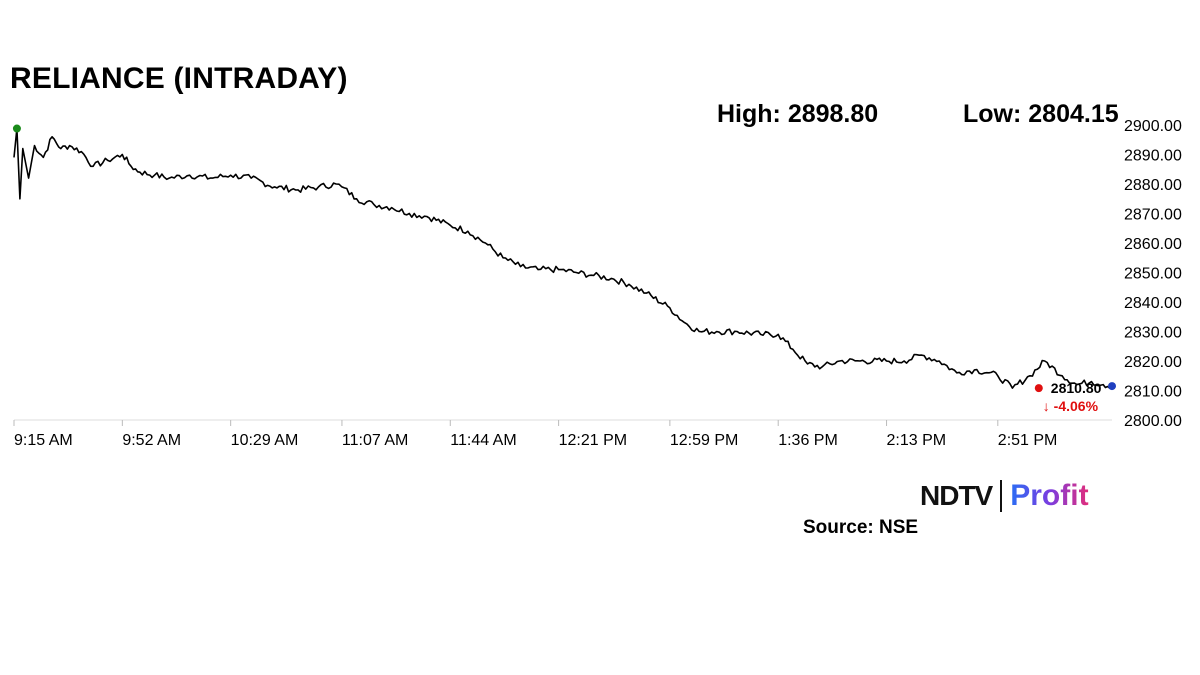 The width and height of the screenshot is (1200, 675). I want to click on ndtv-profit-logo: NDTV Profit, so click(1004, 496).